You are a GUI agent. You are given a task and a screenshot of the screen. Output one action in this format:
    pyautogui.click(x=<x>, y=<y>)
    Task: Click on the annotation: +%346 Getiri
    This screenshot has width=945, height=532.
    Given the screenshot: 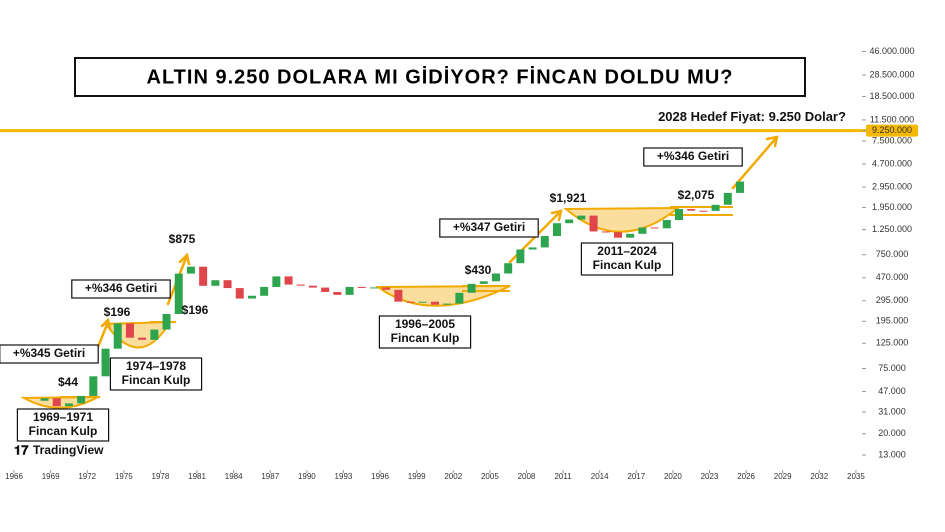 What is the action you would take?
    pyautogui.click(x=693, y=156)
    